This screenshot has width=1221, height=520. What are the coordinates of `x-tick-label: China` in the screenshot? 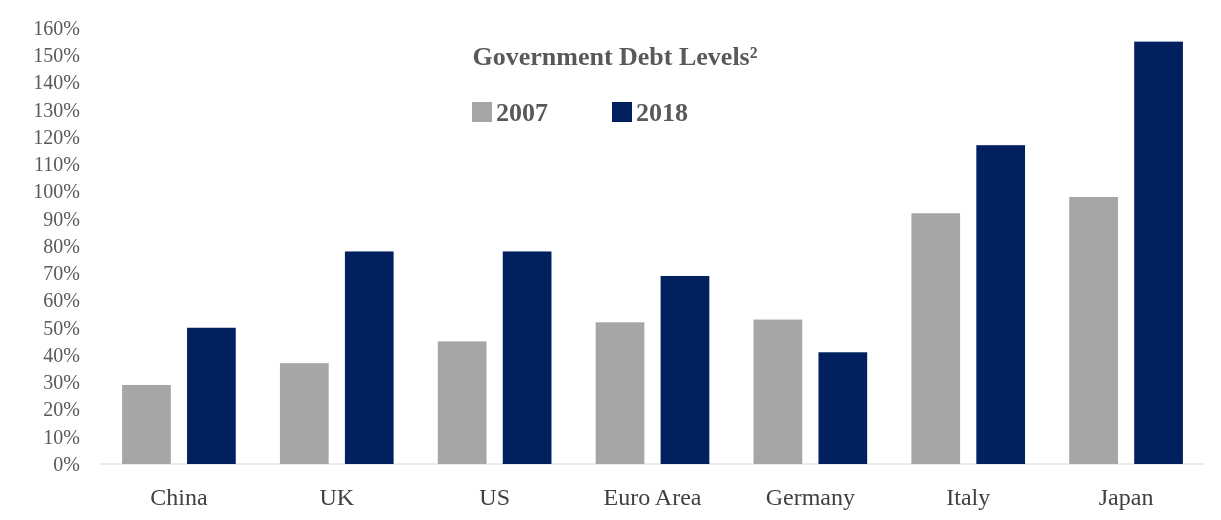 It's located at (179, 497).